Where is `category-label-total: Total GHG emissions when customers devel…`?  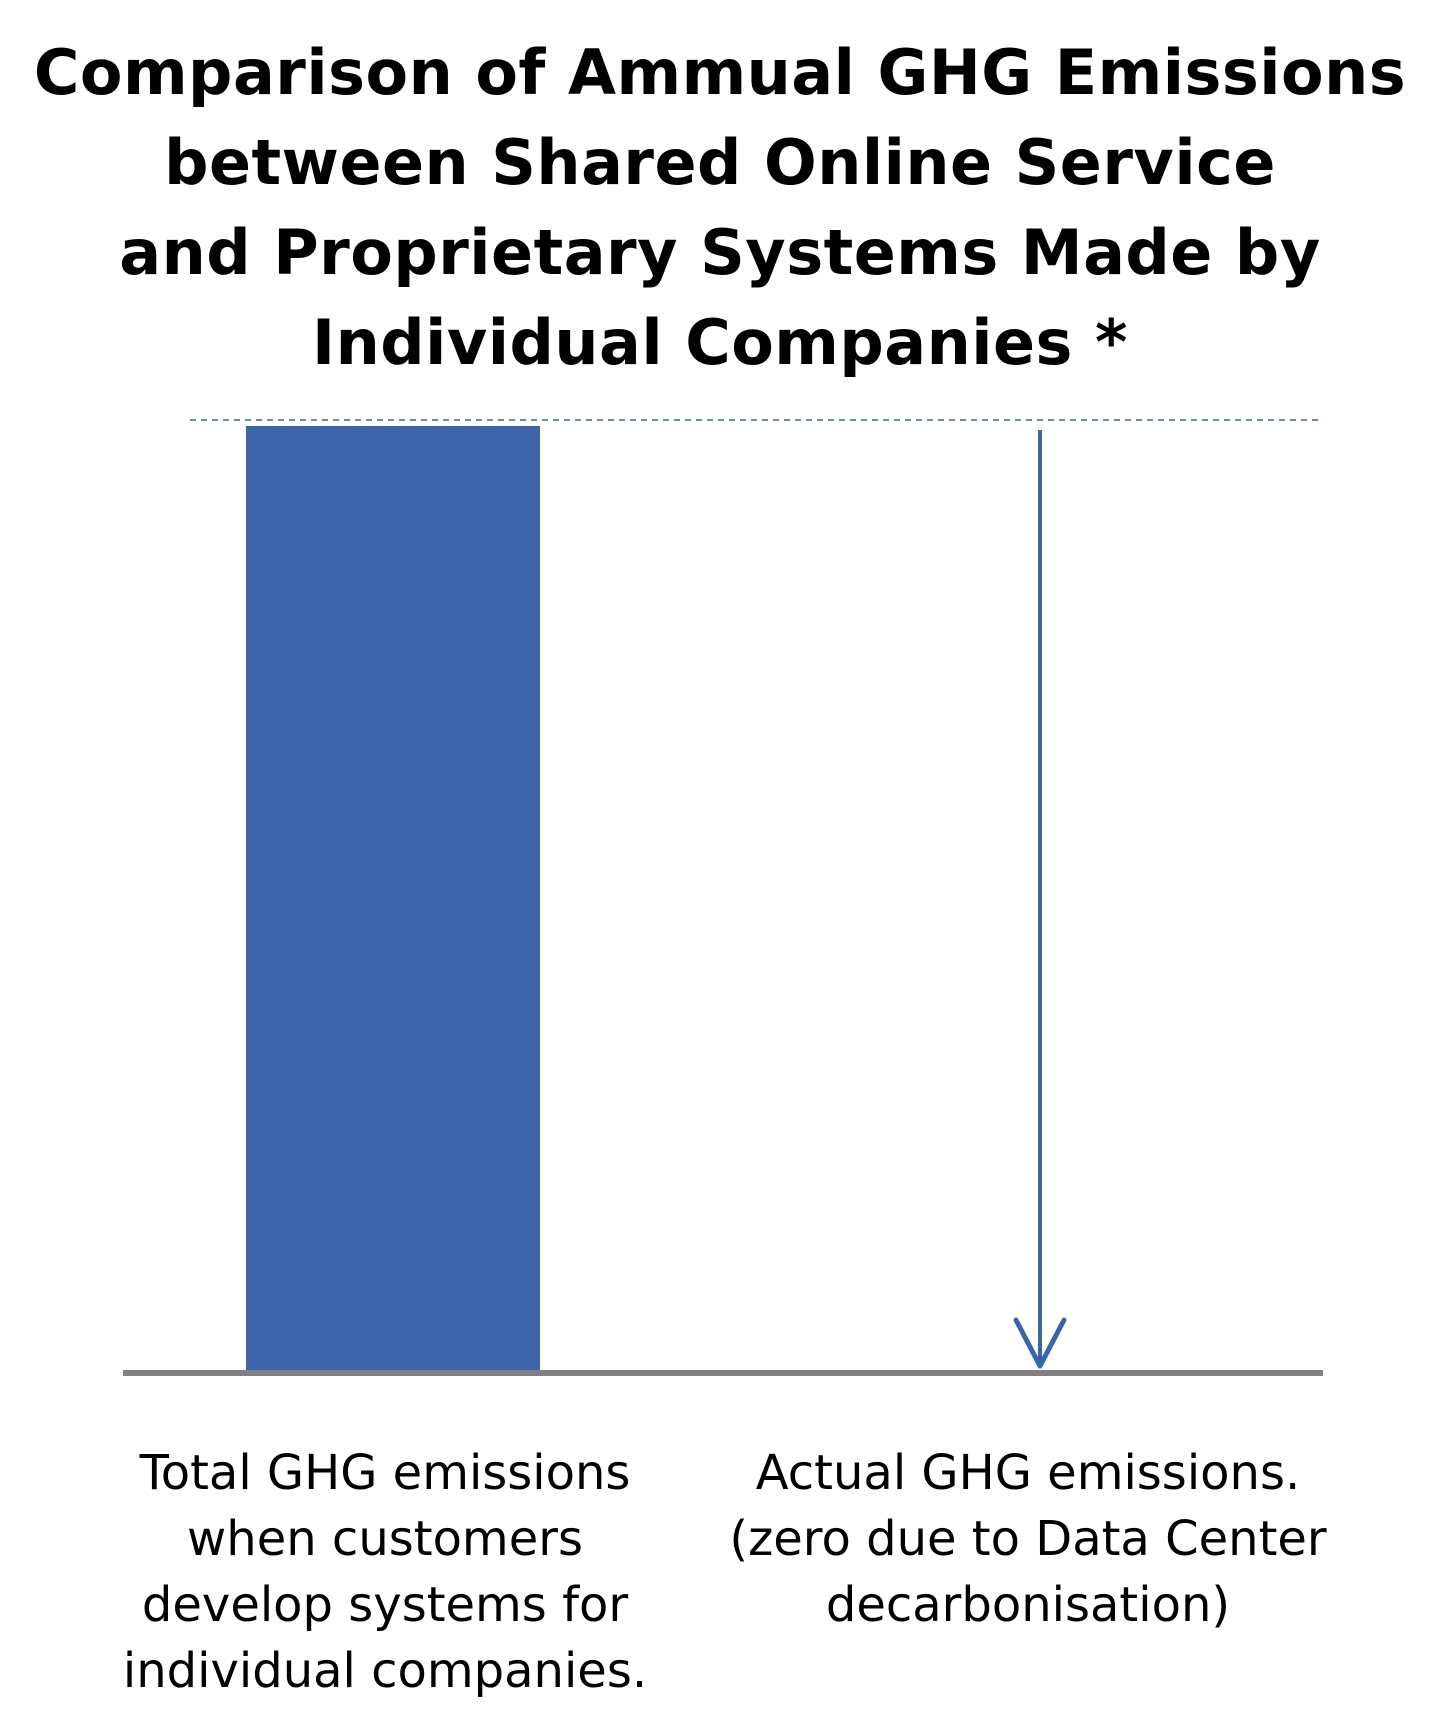
category-label-total: Total GHG emissions when customers devel… is located at coordinates (385, 1572).